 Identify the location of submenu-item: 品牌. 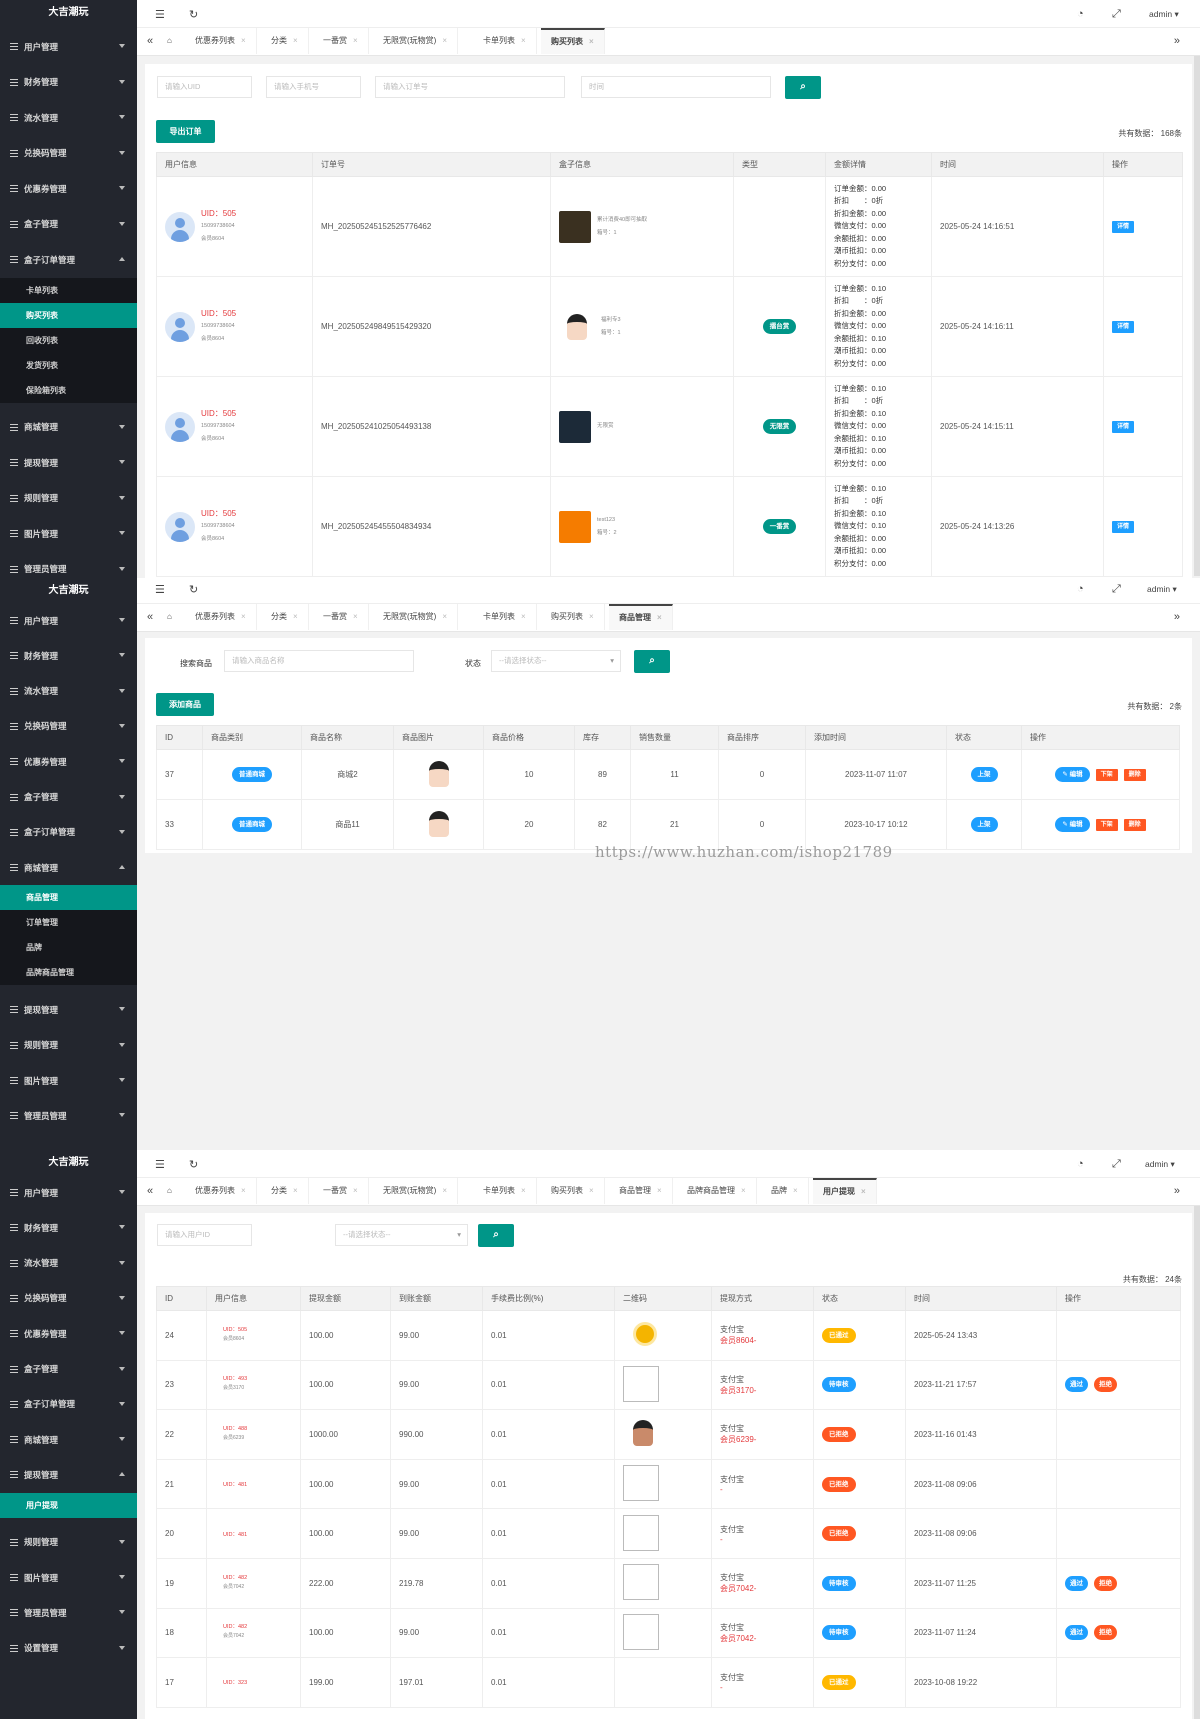
(34, 948).